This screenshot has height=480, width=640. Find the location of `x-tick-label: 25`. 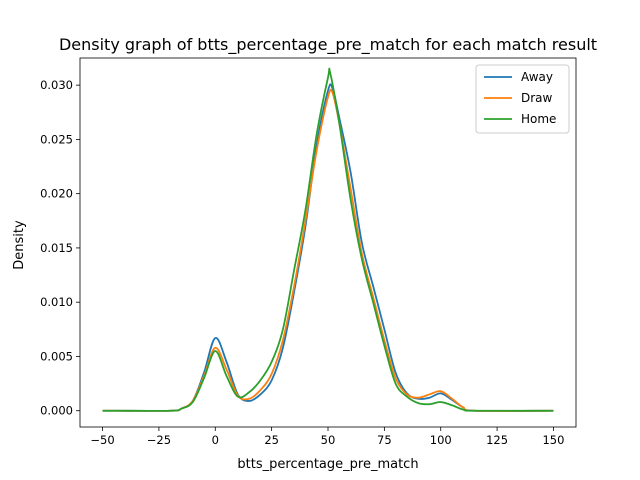

x-tick-label: 25 is located at coordinates (271, 440).